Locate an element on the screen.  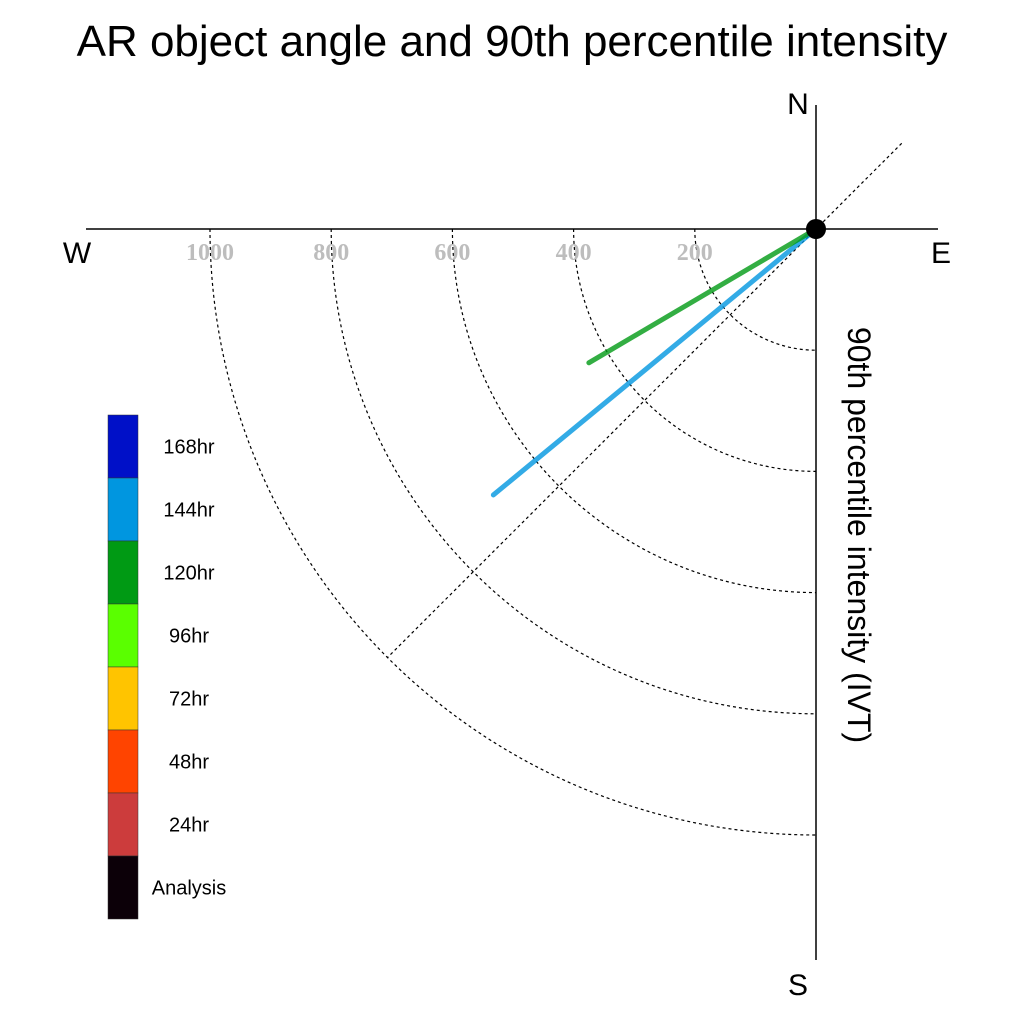
legend-swatch-96hr is located at coordinates (123, 635).